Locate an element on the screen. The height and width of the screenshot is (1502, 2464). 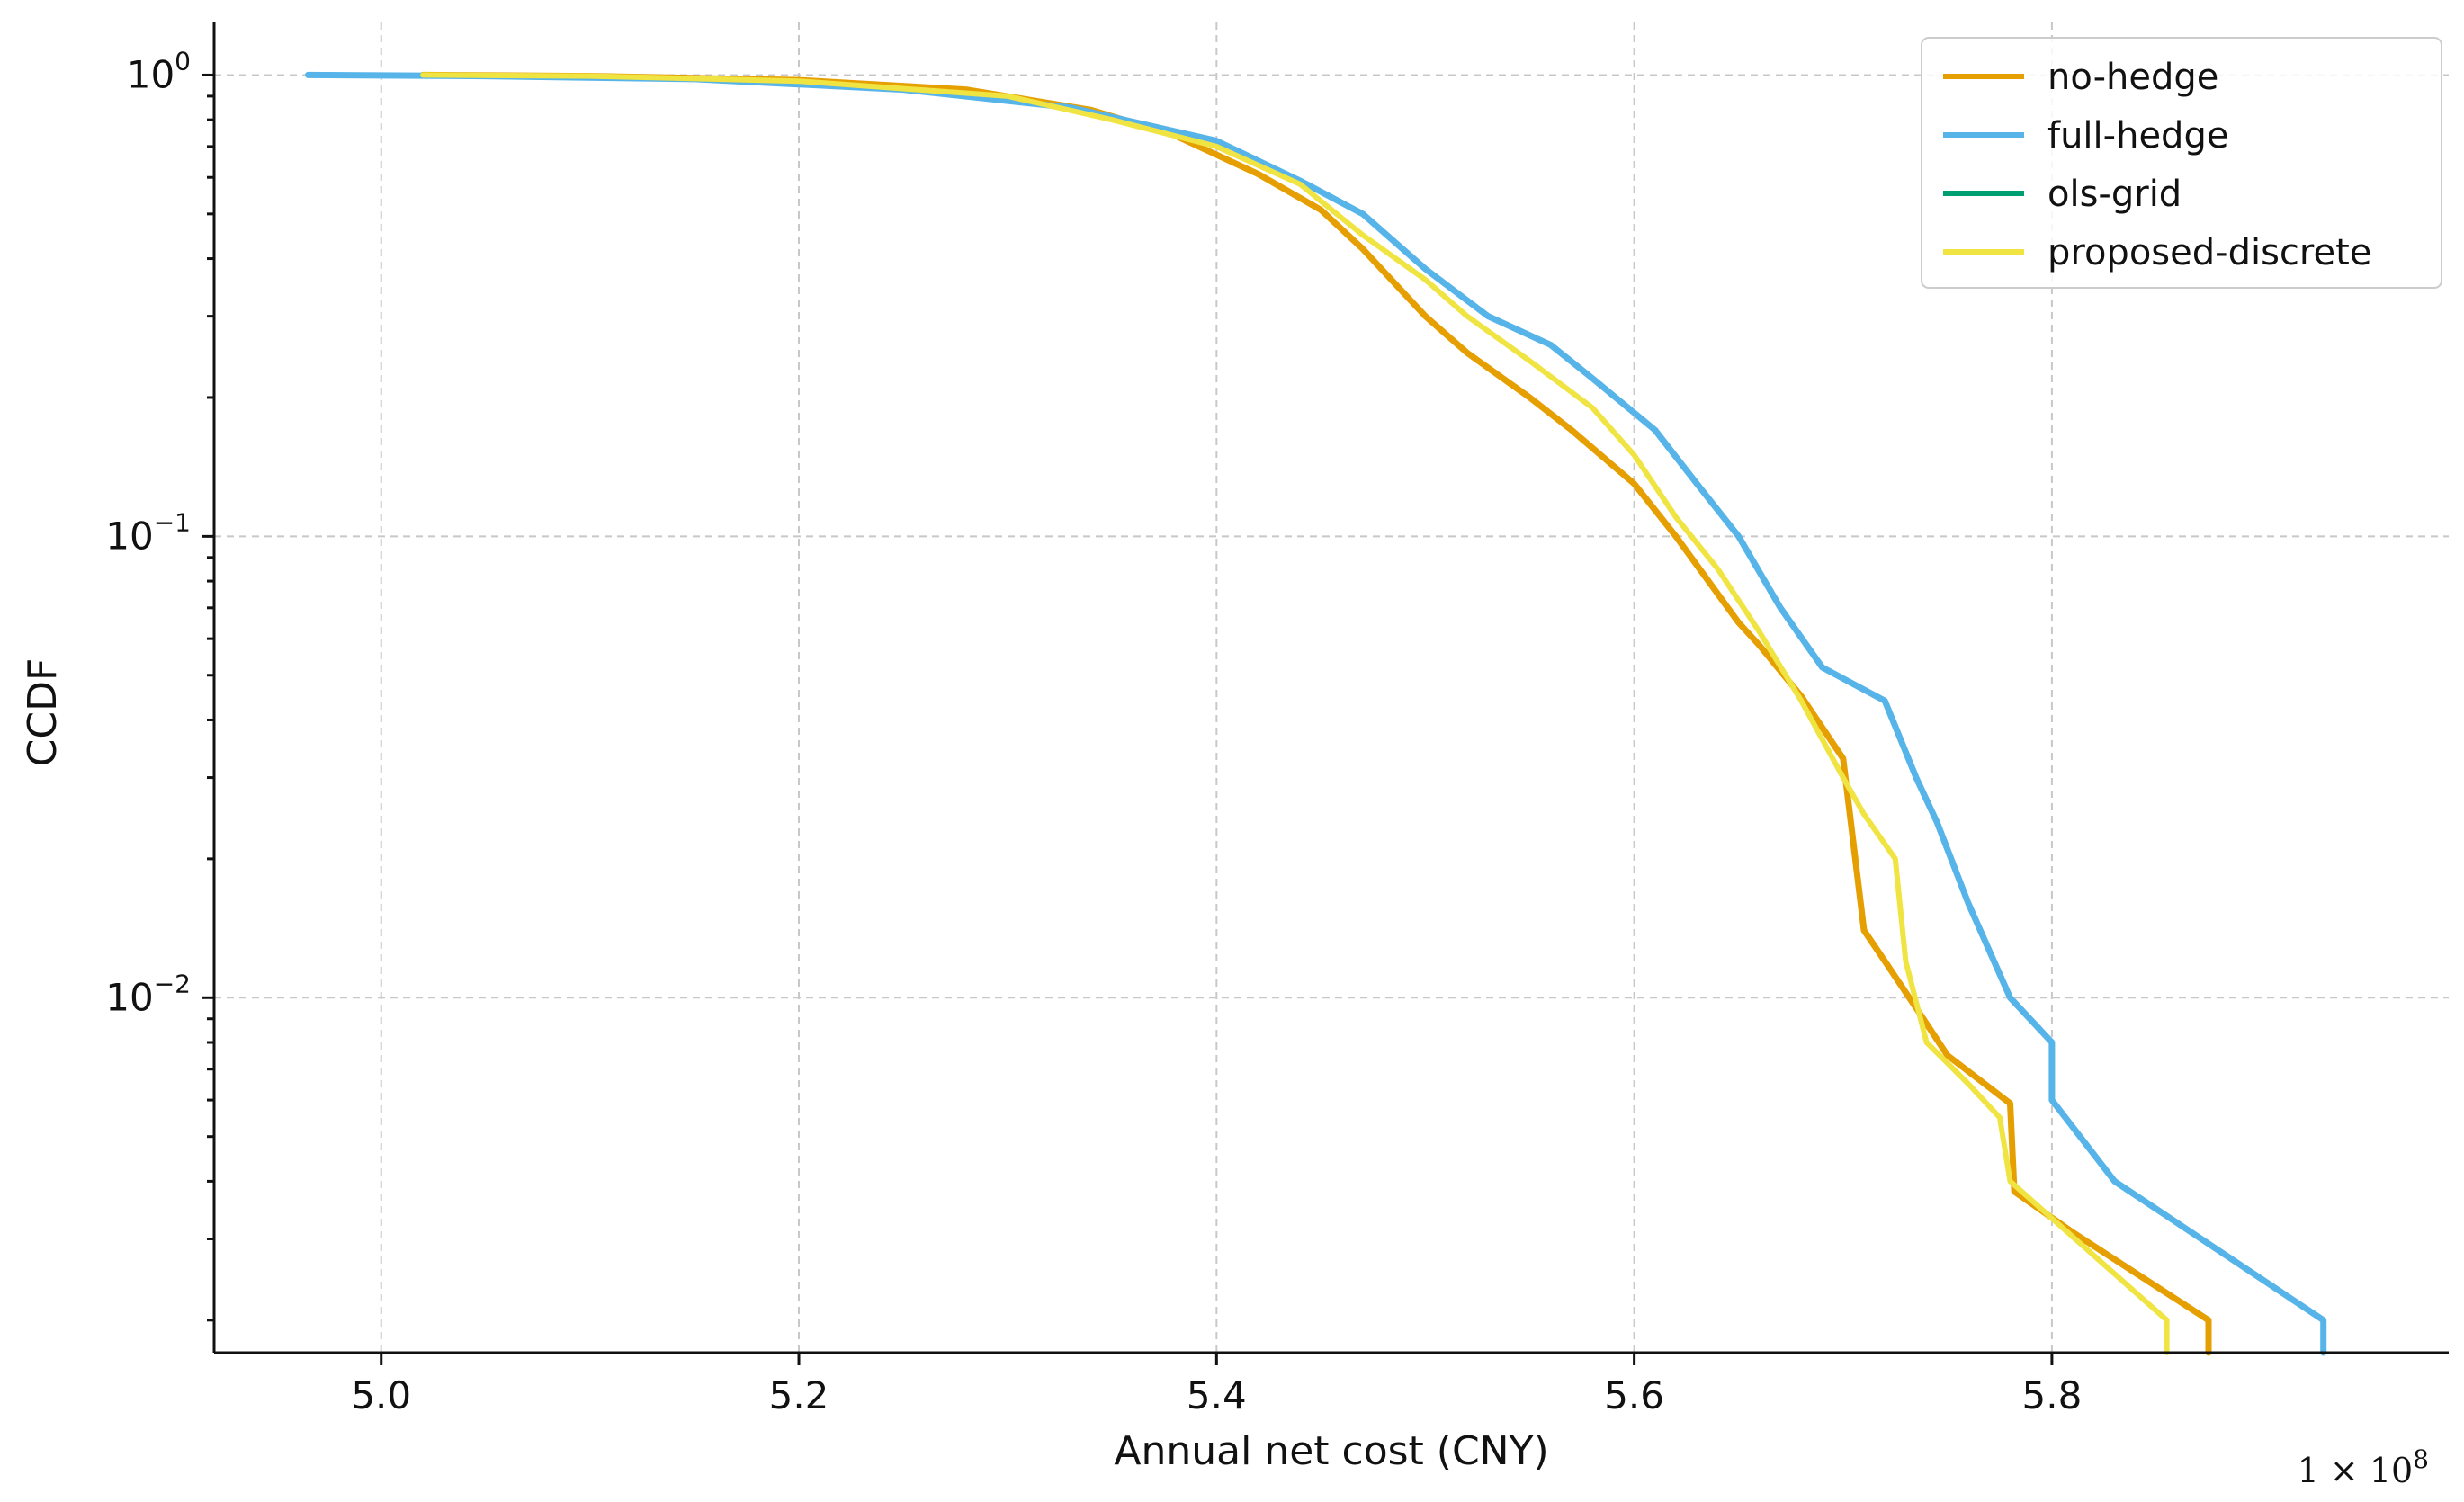
y-tick-label: 10⁰ is located at coordinates (159, 71).